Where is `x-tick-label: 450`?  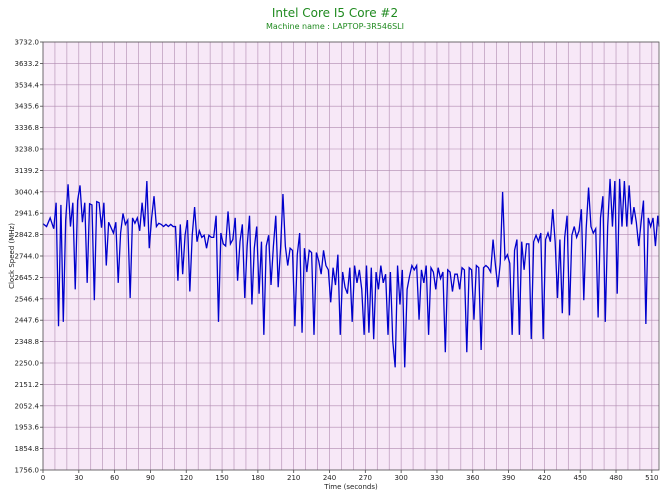
x-tick-label: 450 is located at coordinates (580, 478).